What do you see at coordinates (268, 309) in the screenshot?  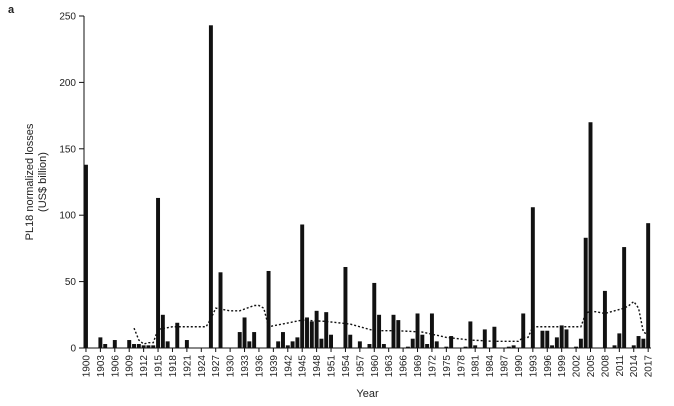 I see `bar-1938` at bounding box center [268, 309].